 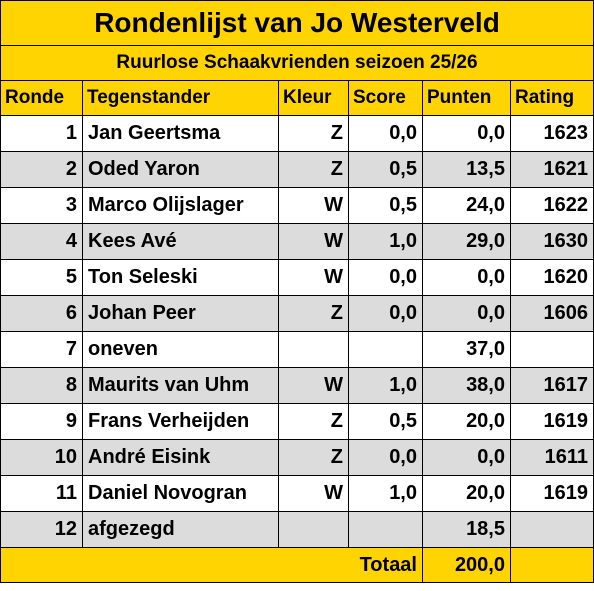 What do you see at coordinates (297, 23) in the screenshot?
I see `page-title: Rondenlijst van Jo Westerveld` at bounding box center [297, 23].